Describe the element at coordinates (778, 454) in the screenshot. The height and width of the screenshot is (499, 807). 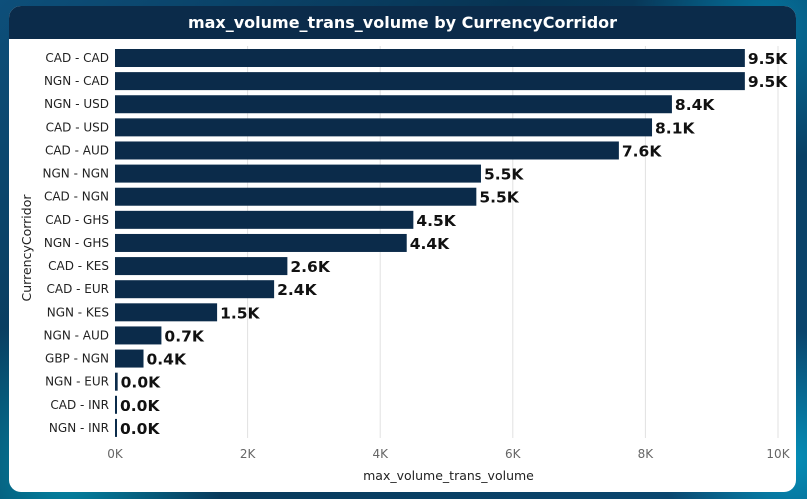
I see `x-tick-label: 10K` at that location.